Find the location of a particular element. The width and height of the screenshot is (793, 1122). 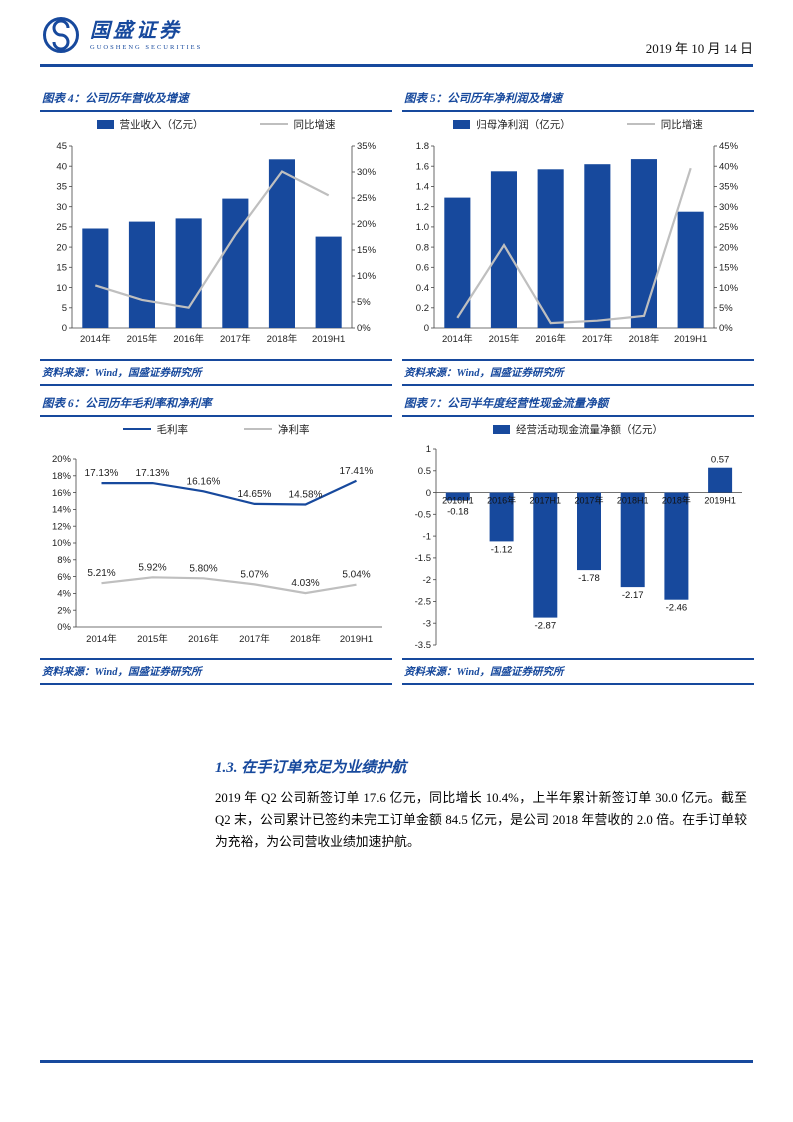

svg-text: -3.5 is located at coordinates (423, 645).